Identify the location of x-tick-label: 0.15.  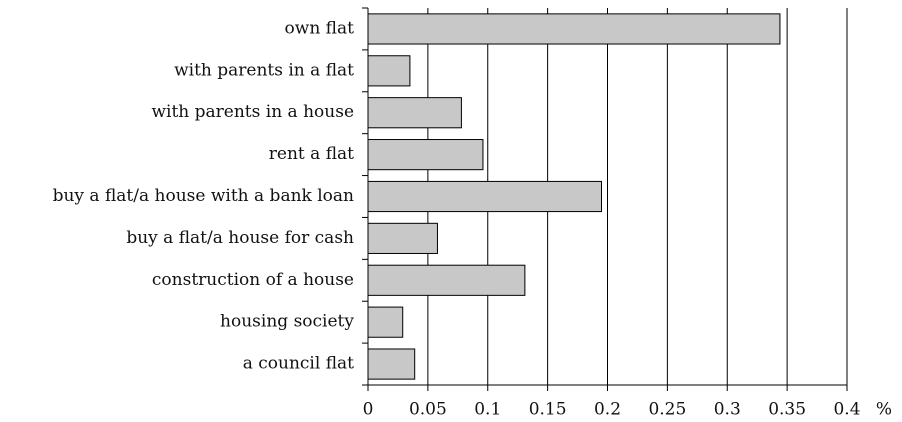
(548, 410).